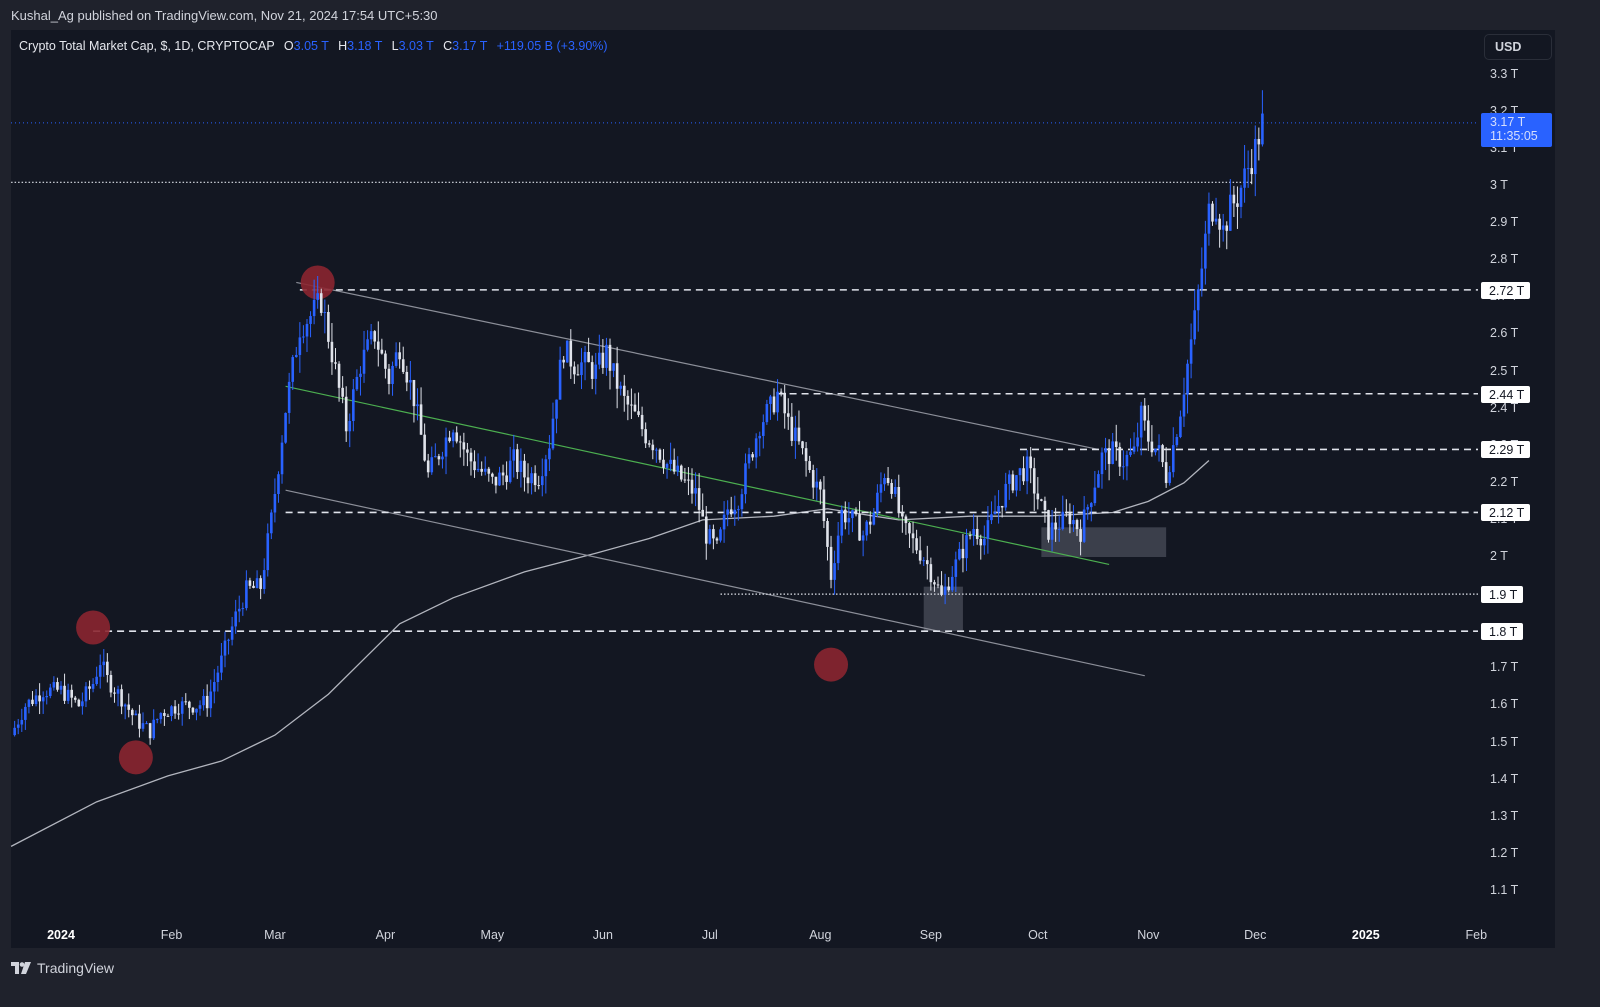 The height and width of the screenshot is (1007, 1600). What do you see at coordinates (1255, 935) in the screenshot?
I see `time-tick-label: Dec` at bounding box center [1255, 935].